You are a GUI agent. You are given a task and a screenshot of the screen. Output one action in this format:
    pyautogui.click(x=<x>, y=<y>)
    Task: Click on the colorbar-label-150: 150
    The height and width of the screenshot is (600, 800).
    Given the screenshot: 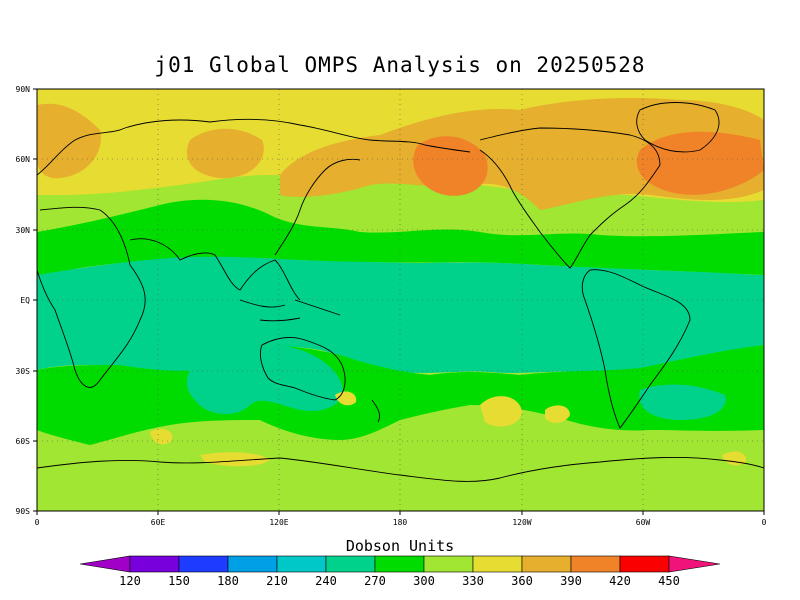 What is the action you would take?
    pyautogui.click(x=179, y=581)
    